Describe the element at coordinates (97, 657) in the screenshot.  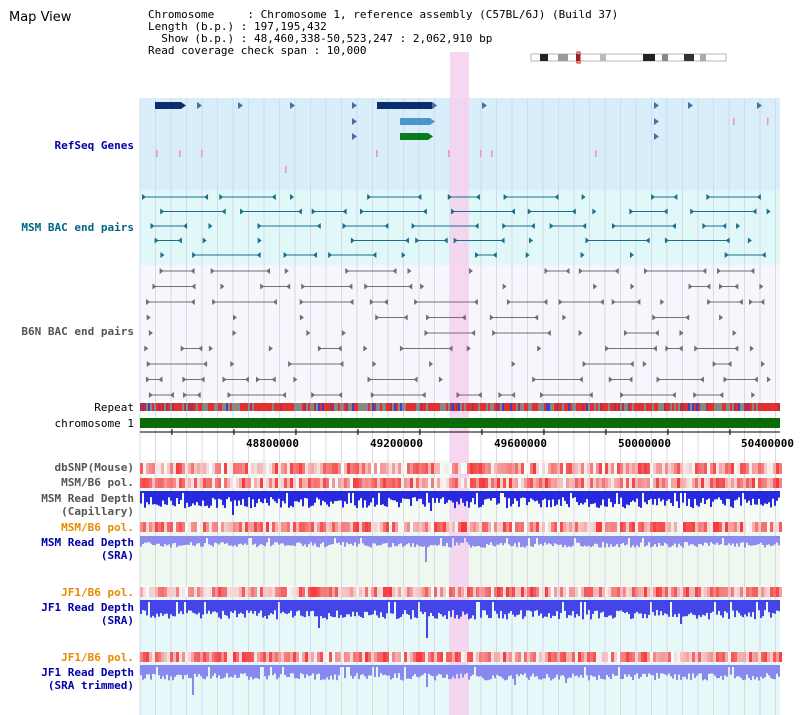
I see `track-label-jf1-b6-pol-2: JF1/B6 pol.` at that location.